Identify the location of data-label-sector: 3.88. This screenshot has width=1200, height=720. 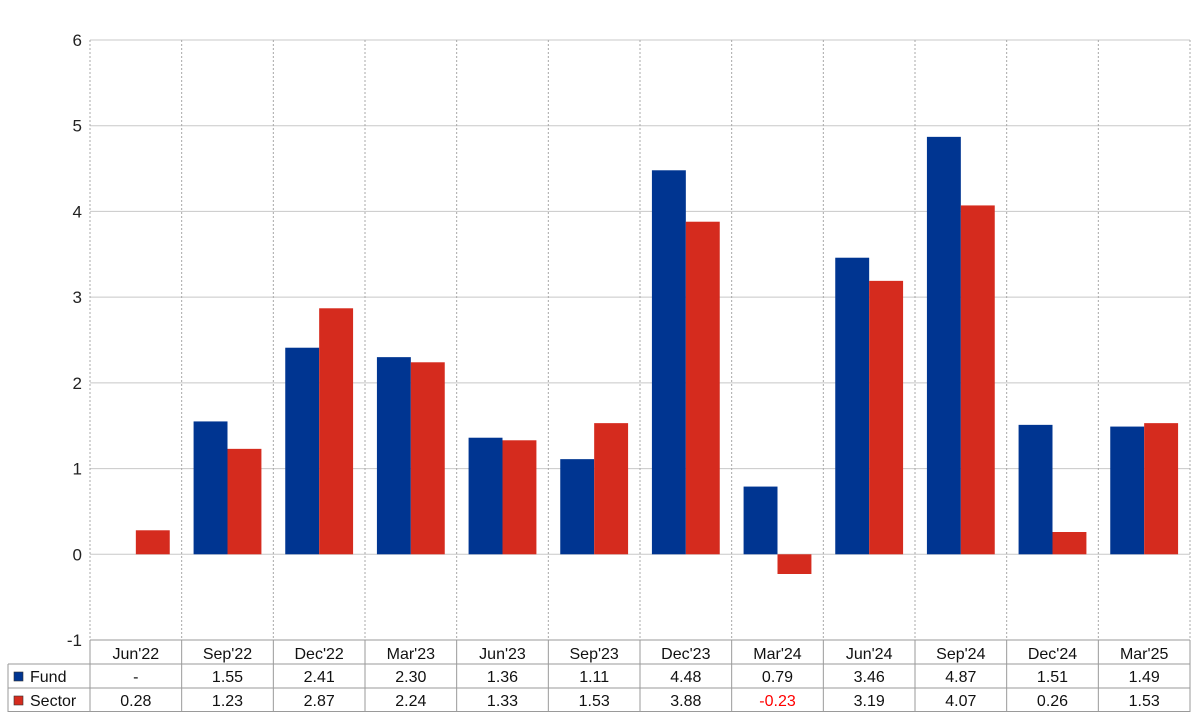
(685, 701).